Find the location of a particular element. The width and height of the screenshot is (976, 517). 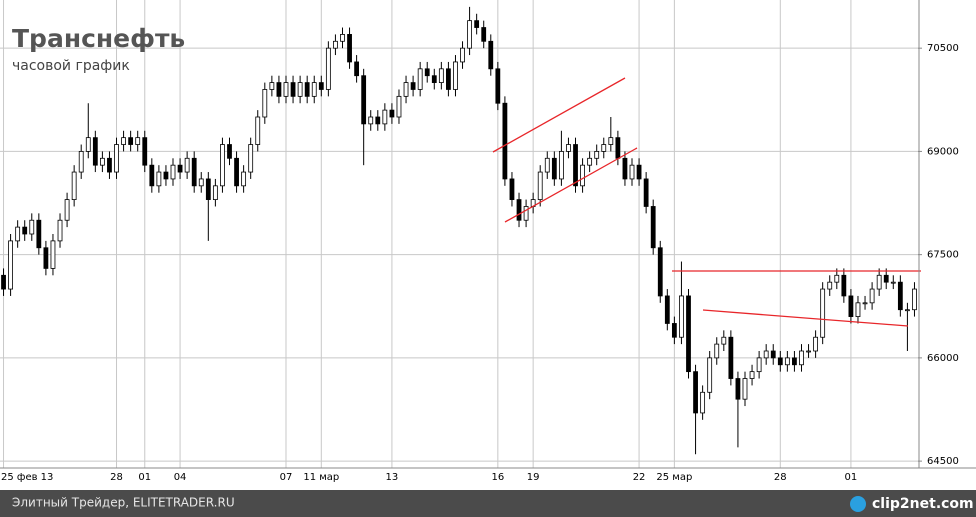

footer-bar is located at coordinates (488, 503).